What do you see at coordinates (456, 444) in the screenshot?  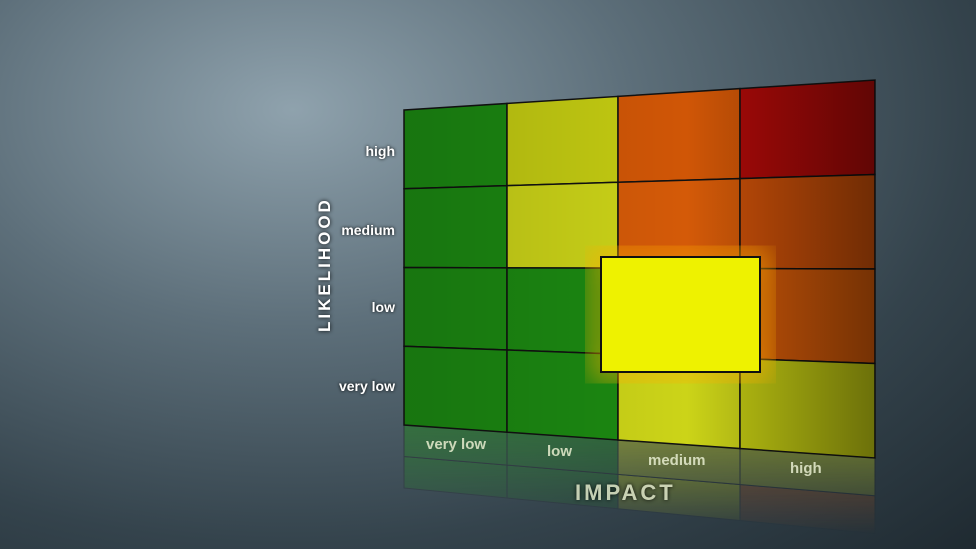 I see `impact-very-low: very low` at bounding box center [456, 444].